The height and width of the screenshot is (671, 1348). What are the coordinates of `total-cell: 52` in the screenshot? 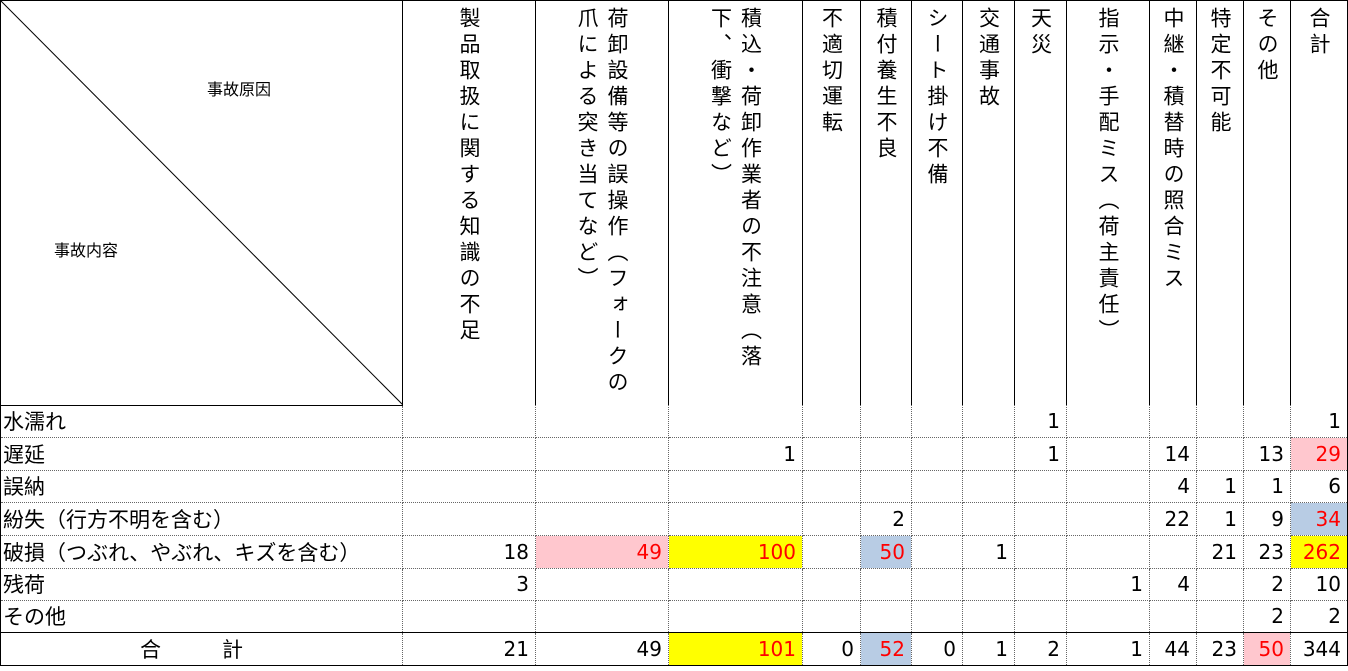 It's located at (886, 649).